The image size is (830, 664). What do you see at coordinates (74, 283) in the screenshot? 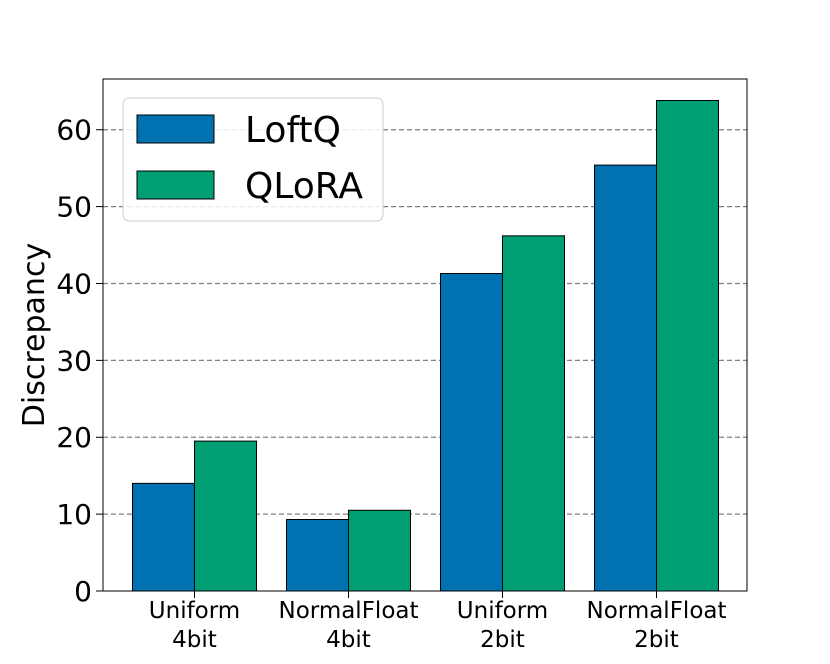
I see `y-tick-label: 40` at bounding box center [74, 283].